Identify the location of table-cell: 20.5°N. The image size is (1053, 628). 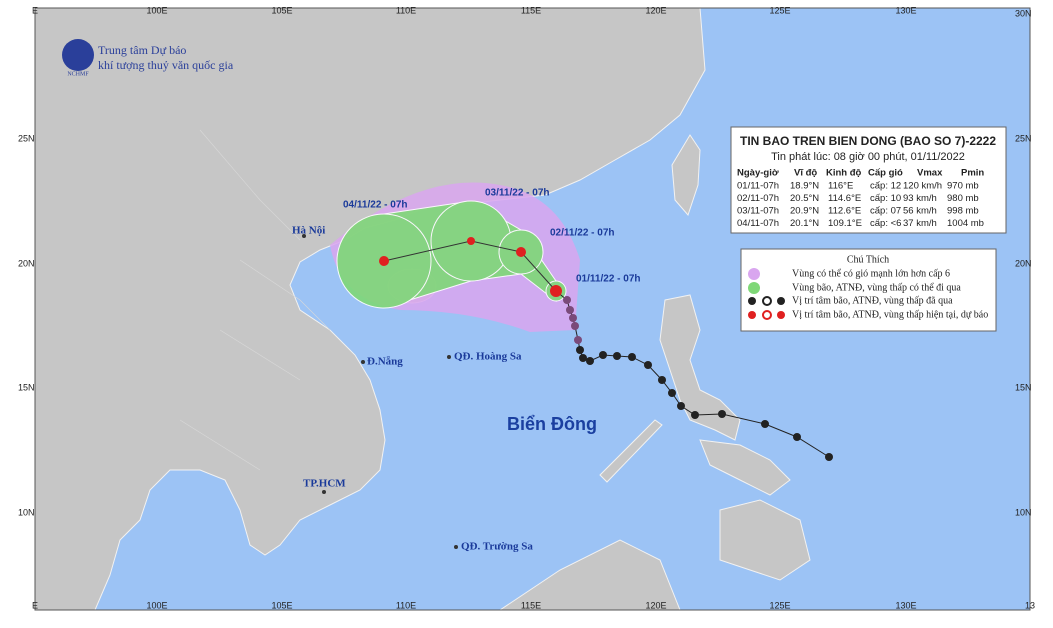
(804, 198).